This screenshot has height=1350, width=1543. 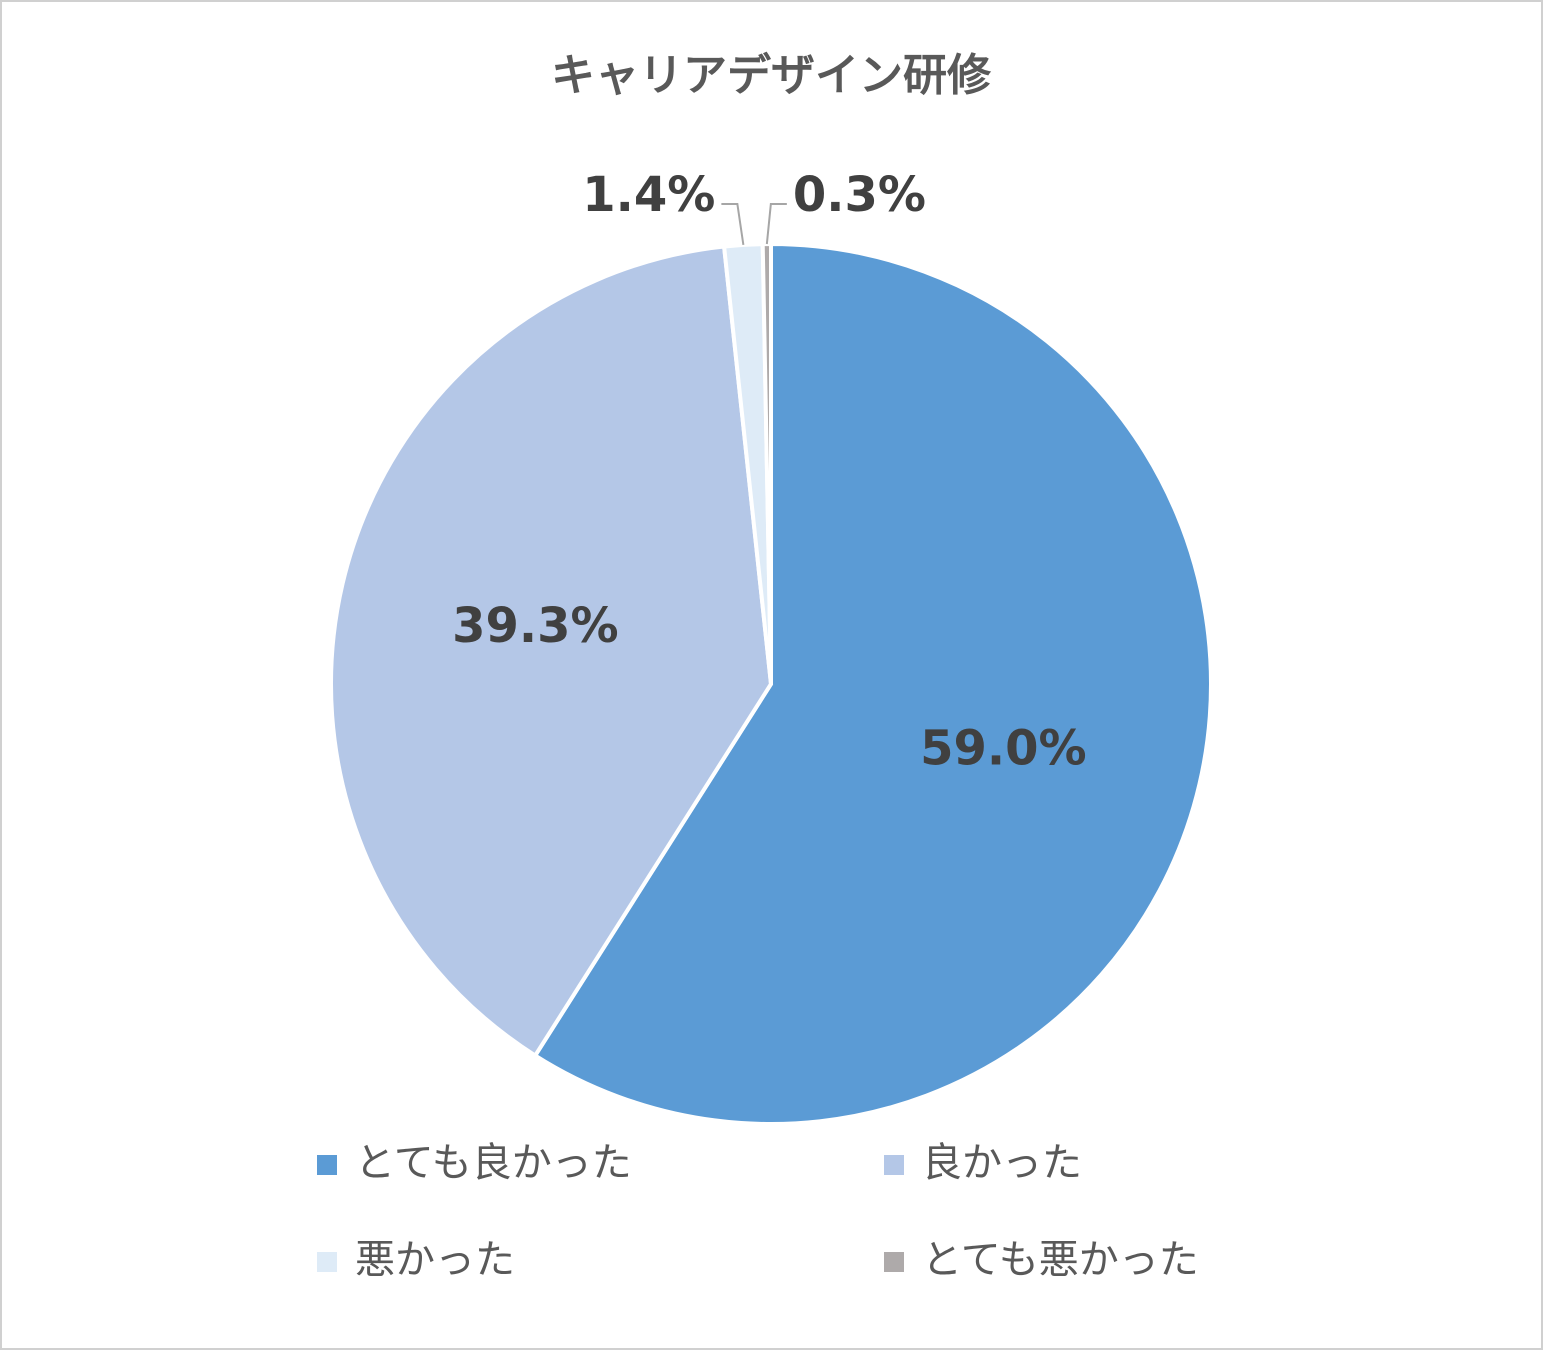 What do you see at coordinates (648, 195) in the screenshot?
I see `data-label: 1.4%` at bounding box center [648, 195].